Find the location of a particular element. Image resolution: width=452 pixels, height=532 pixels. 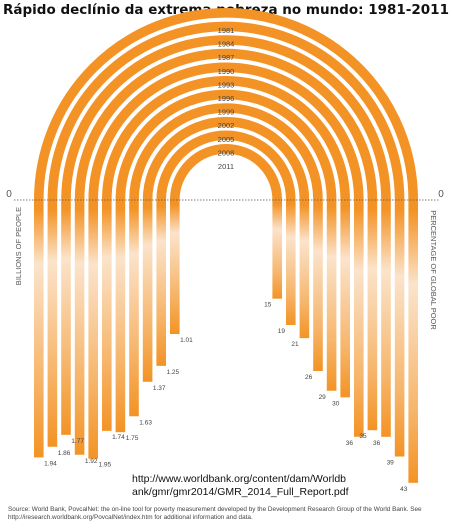

bar-billions-1984 is located at coordinates (52, 323).